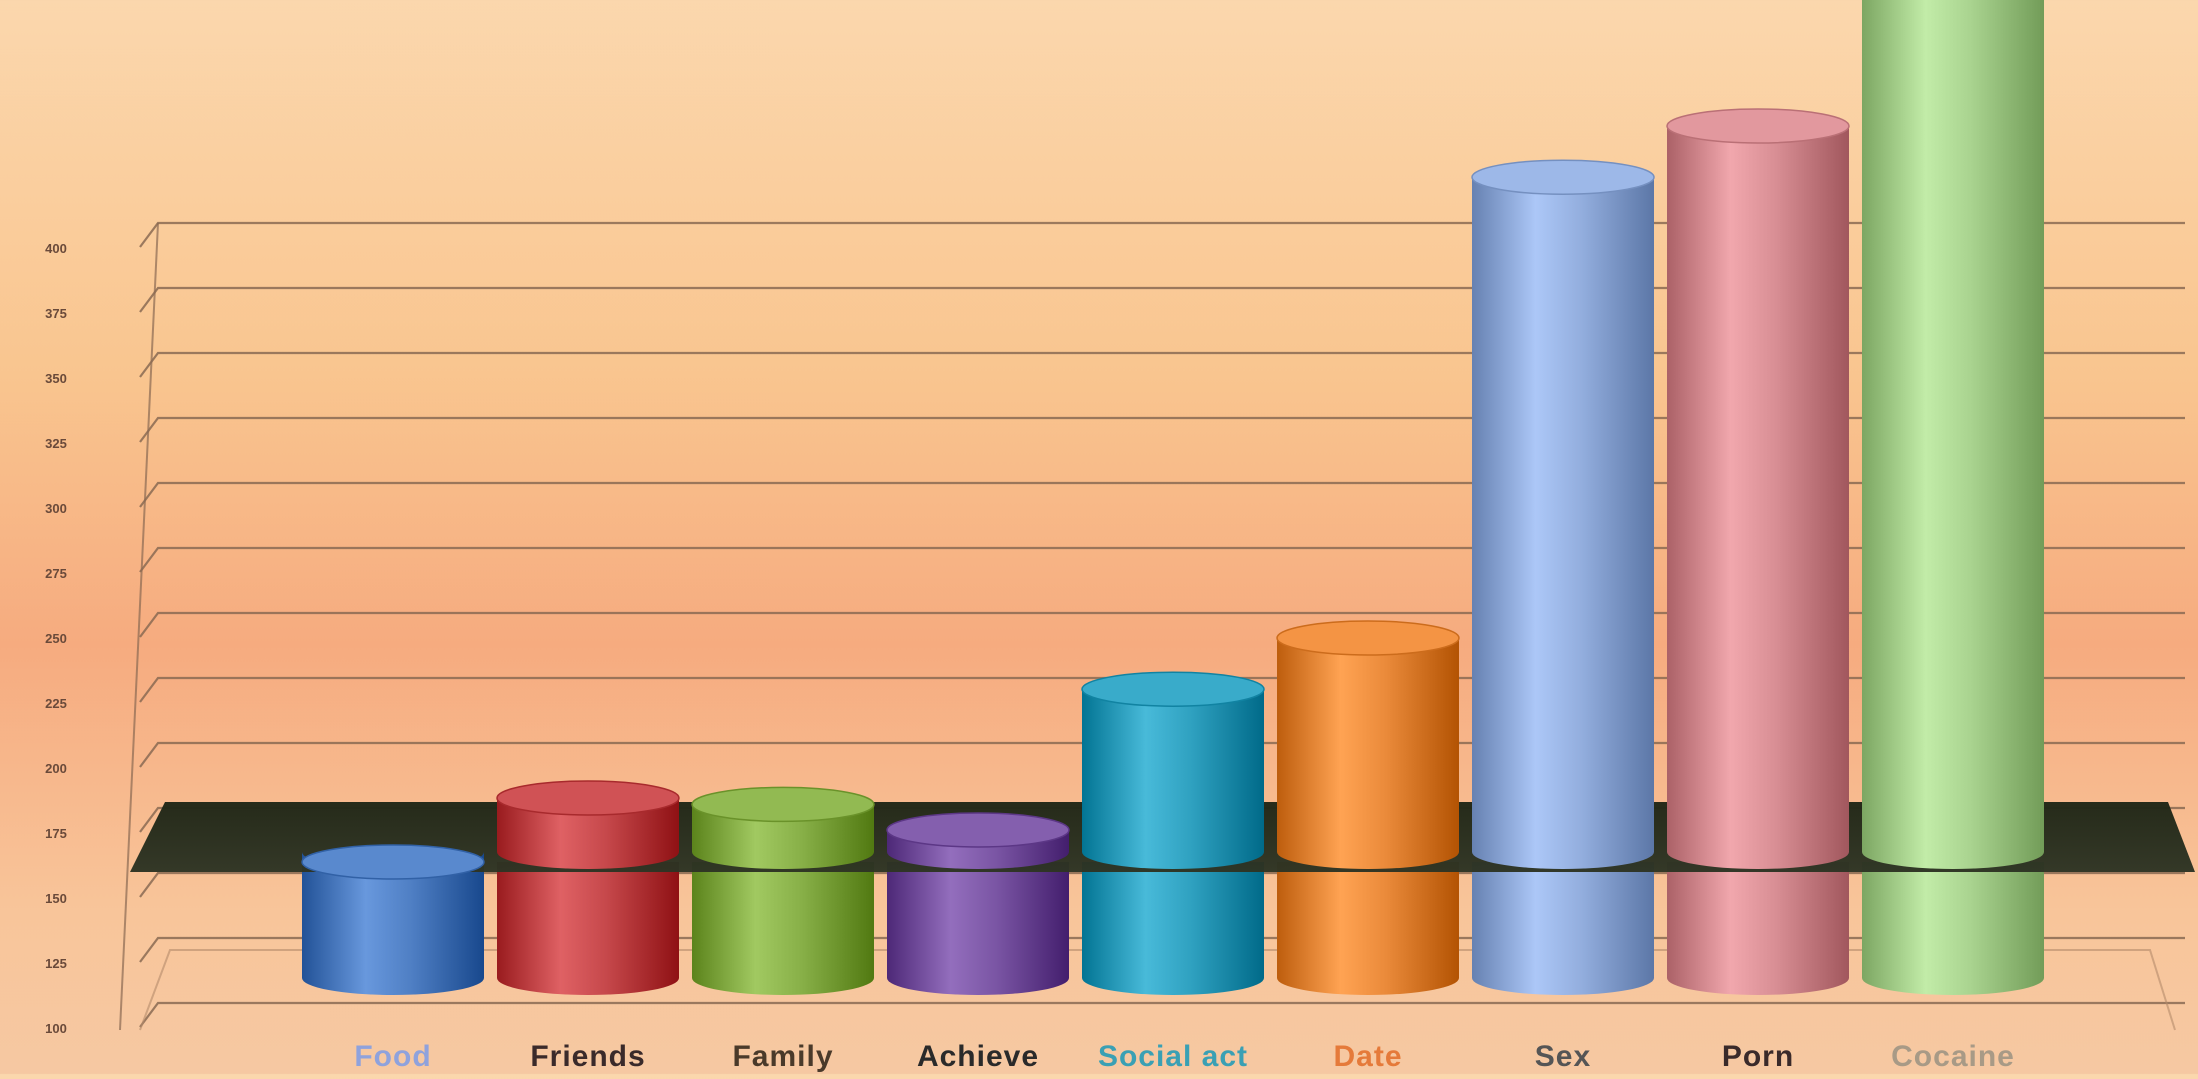  Describe the element at coordinates (56, 833) in the screenshot. I see `y-tick-label: 175` at that location.